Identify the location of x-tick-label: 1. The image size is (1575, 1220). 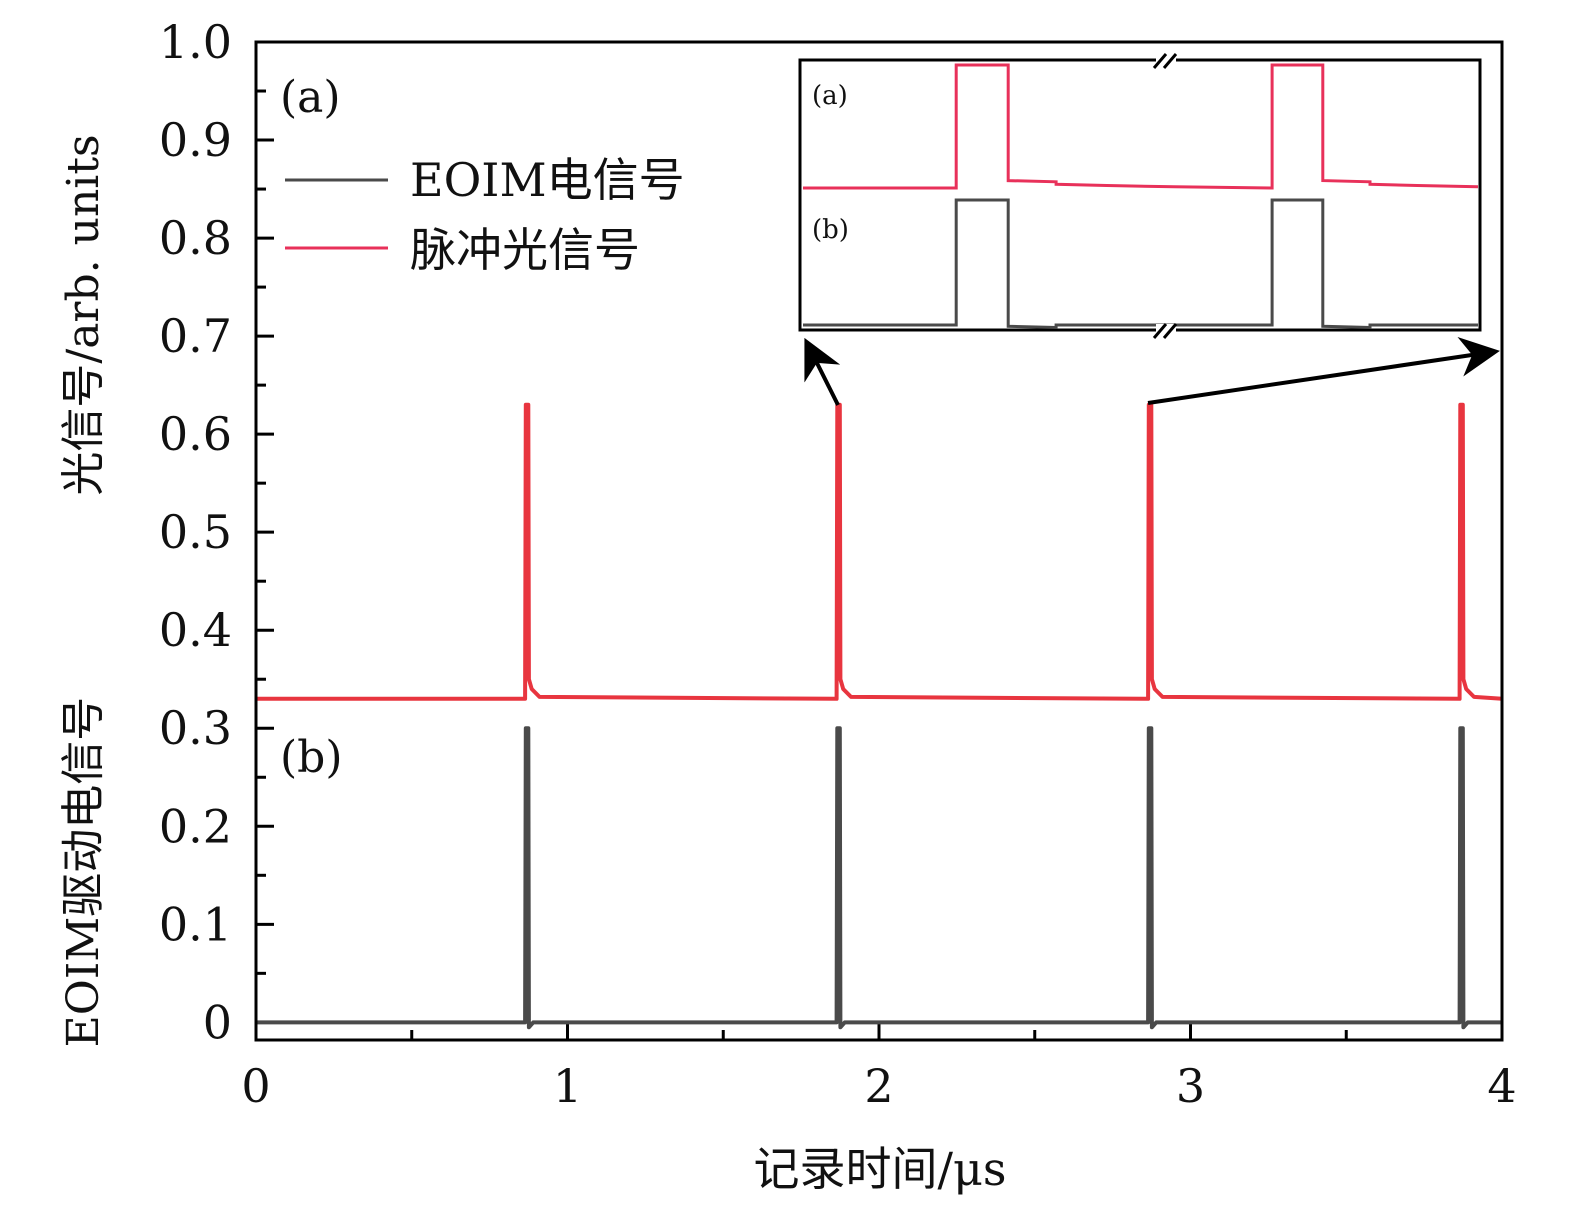
(567, 1086).